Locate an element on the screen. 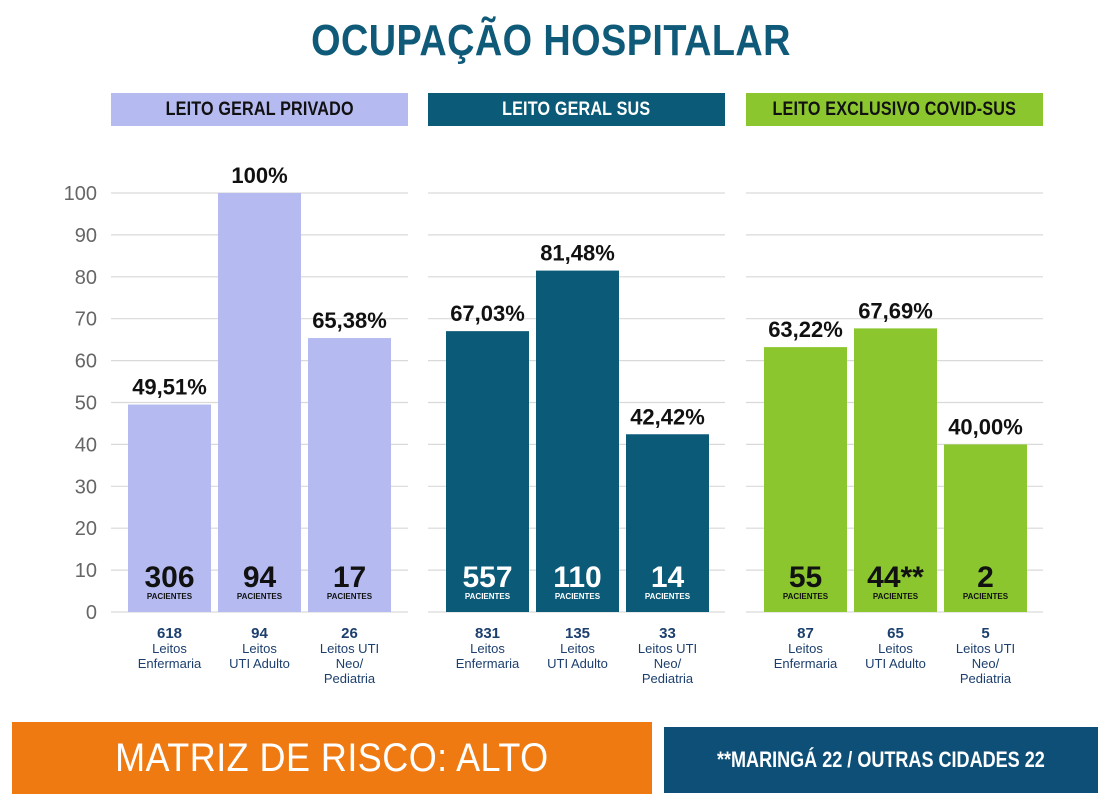  patients-count: 17 is located at coordinates (349, 577).